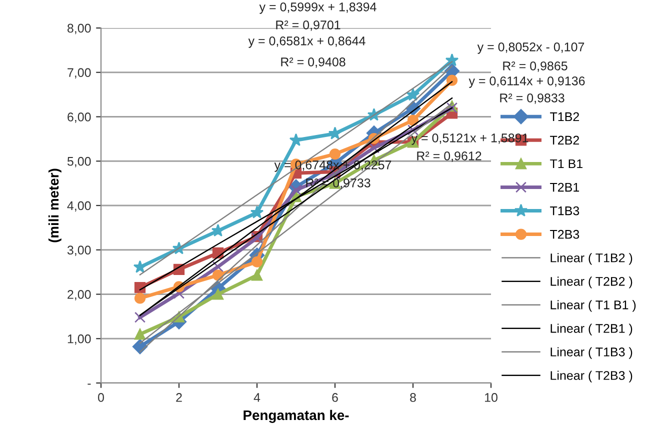 The image size is (669, 448). Describe the element at coordinates (491, 397) in the screenshot. I see `x-tick-label: 10` at that location.